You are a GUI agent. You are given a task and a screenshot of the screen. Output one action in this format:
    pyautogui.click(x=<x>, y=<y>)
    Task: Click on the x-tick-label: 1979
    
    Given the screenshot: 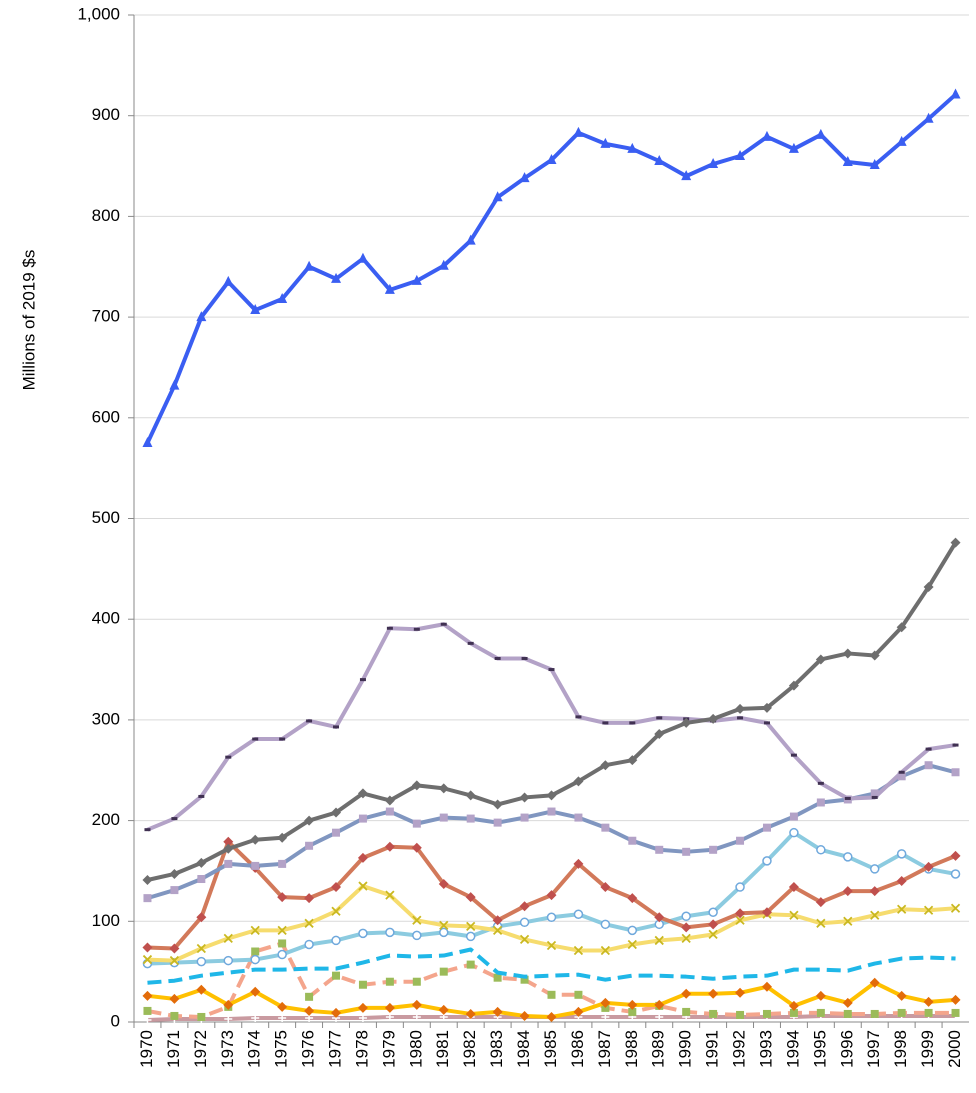 What is the action you would take?
    pyautogui.click(x=388, y=1049)
    